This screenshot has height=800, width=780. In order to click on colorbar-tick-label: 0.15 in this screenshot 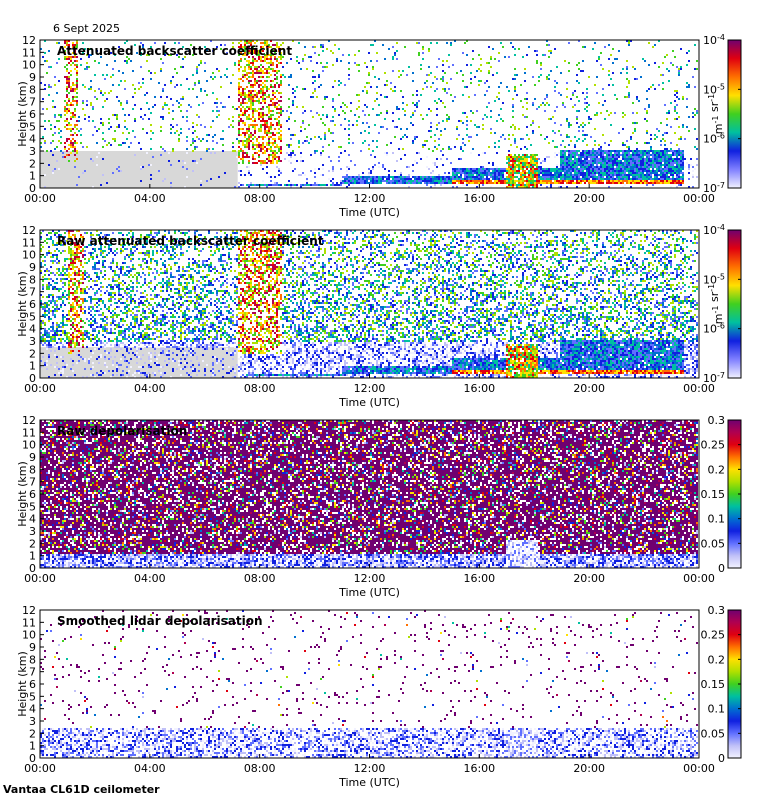, I will do `click(713, 684)`.